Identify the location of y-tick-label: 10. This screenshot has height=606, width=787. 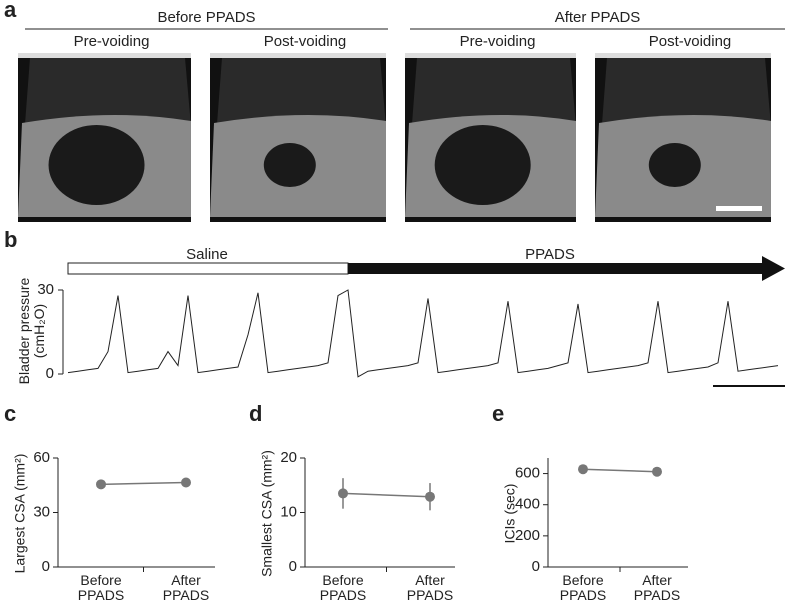
(288, 511).